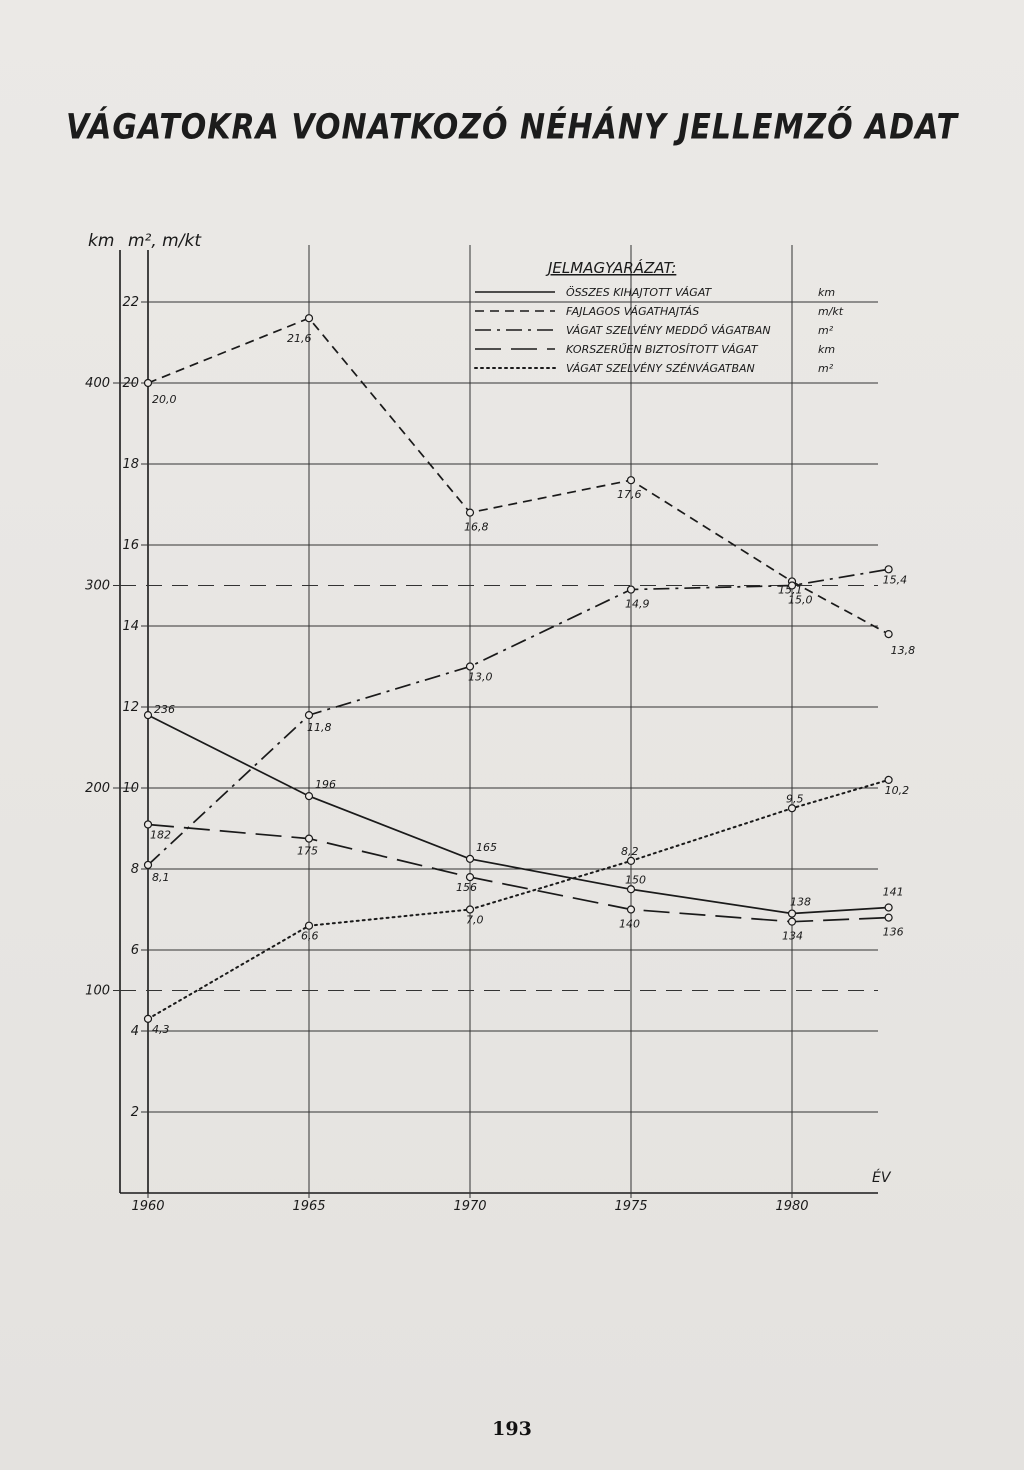 This screenshot has width=1024, height=1470. I want to click on data-label: 11,8, so click(319, 727).